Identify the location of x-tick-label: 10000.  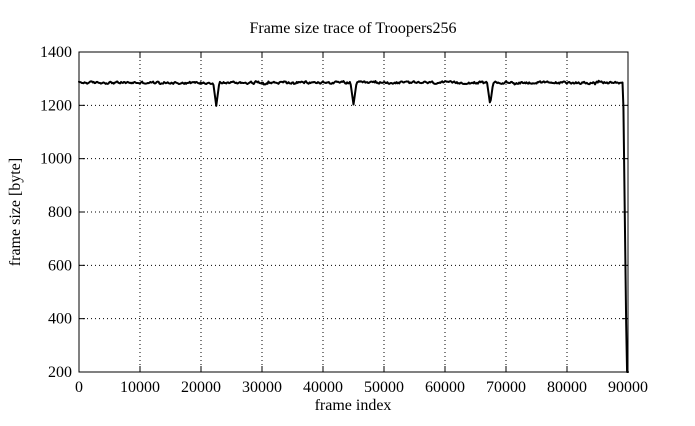
(140, 387).